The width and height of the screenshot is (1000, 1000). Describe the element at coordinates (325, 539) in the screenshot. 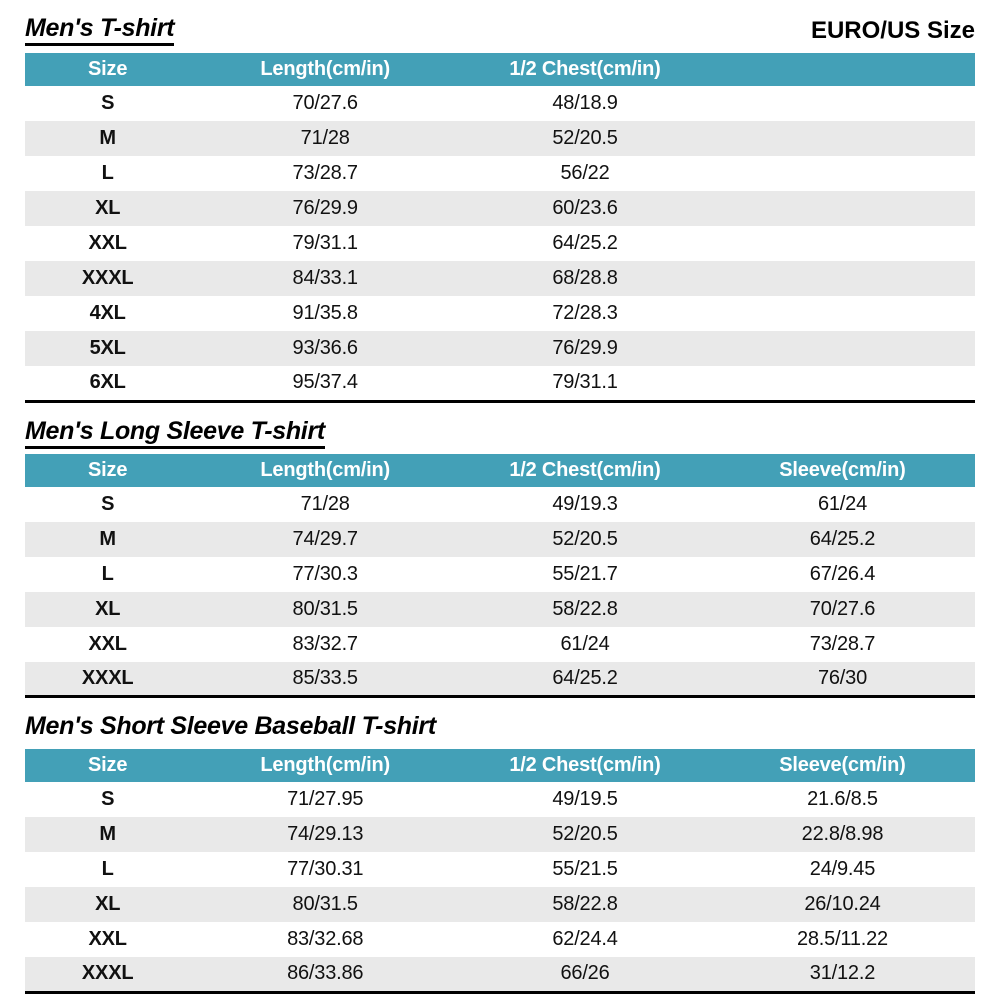

I see `value-cell: 74/29.7` at that location.